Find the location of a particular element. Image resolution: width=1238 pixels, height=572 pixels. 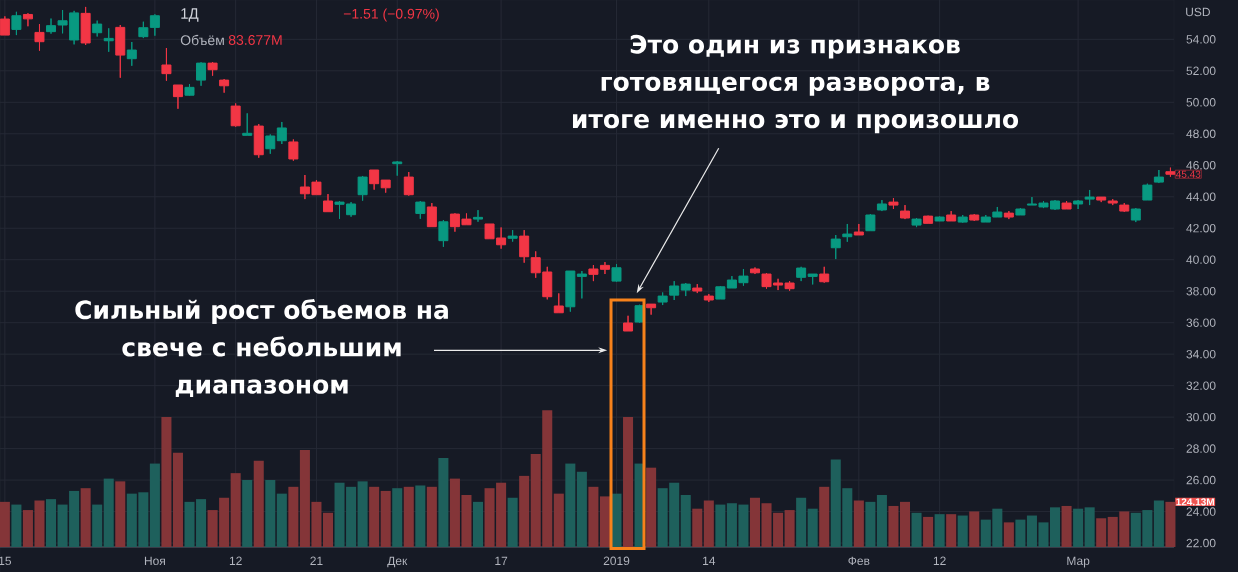

chart-title: 1Д is located at coordinates (190, 15).